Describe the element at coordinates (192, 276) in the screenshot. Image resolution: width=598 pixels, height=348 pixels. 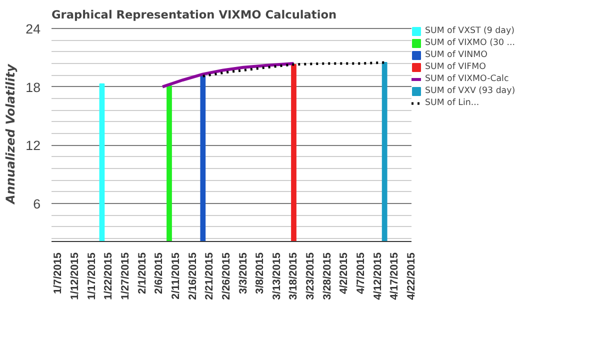
I see `x-tick-label: 2/16/2015` at that location.